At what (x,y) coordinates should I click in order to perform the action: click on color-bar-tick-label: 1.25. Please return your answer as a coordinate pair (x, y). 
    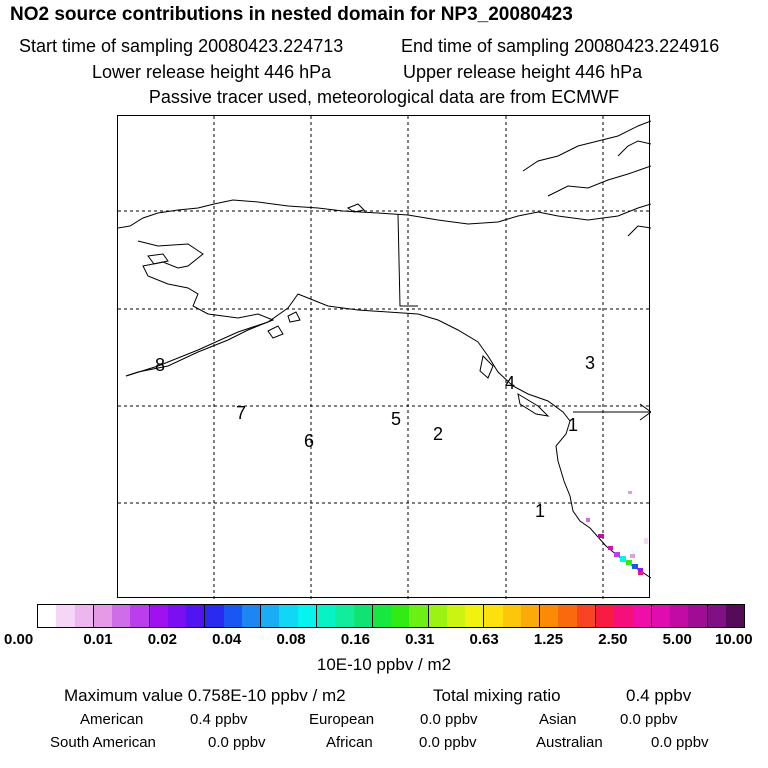
    Looking at the image, I should click on (548, 639).